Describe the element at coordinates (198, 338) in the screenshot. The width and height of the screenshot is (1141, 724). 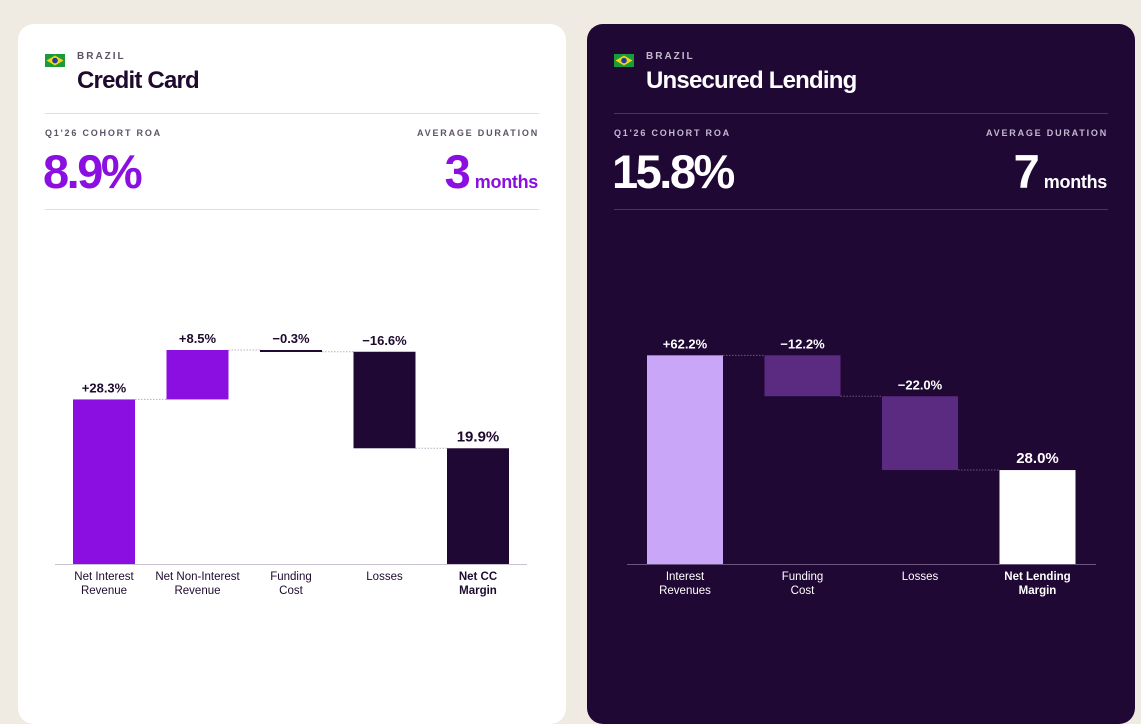
I see `data-label: +8.5%` at that location.